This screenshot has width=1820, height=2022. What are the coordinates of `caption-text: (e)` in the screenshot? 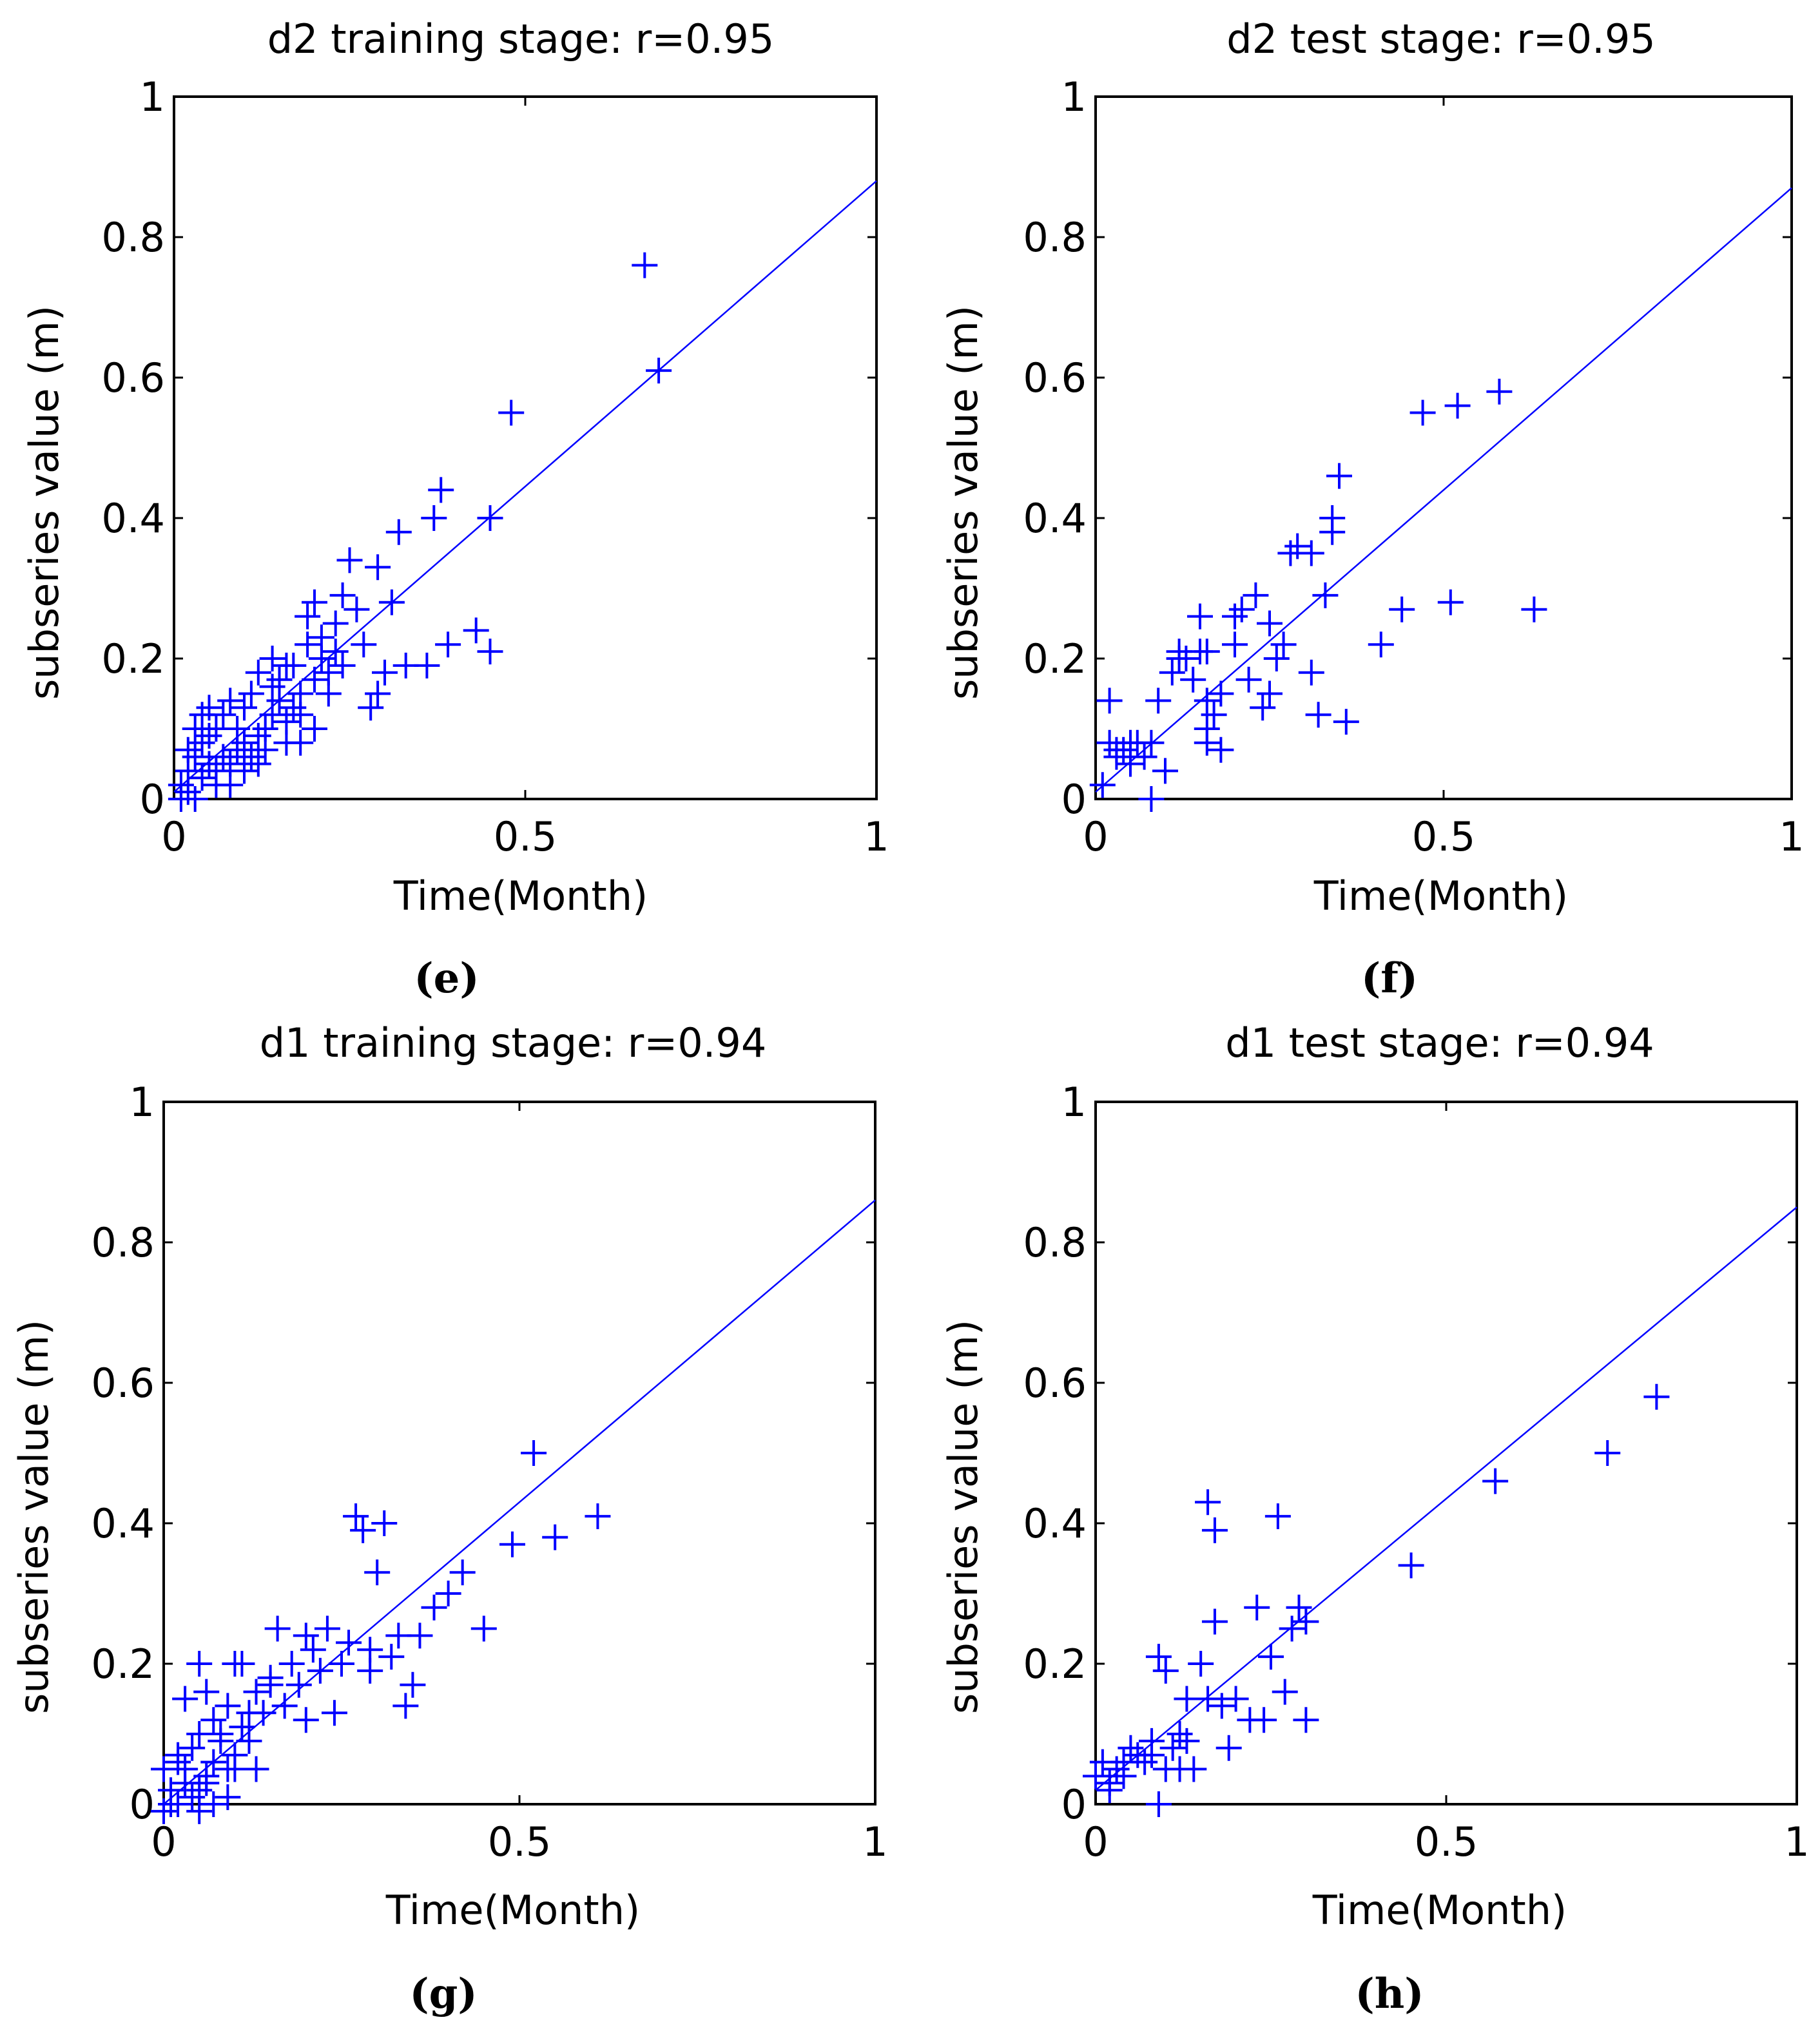 It's located at (446, 979).